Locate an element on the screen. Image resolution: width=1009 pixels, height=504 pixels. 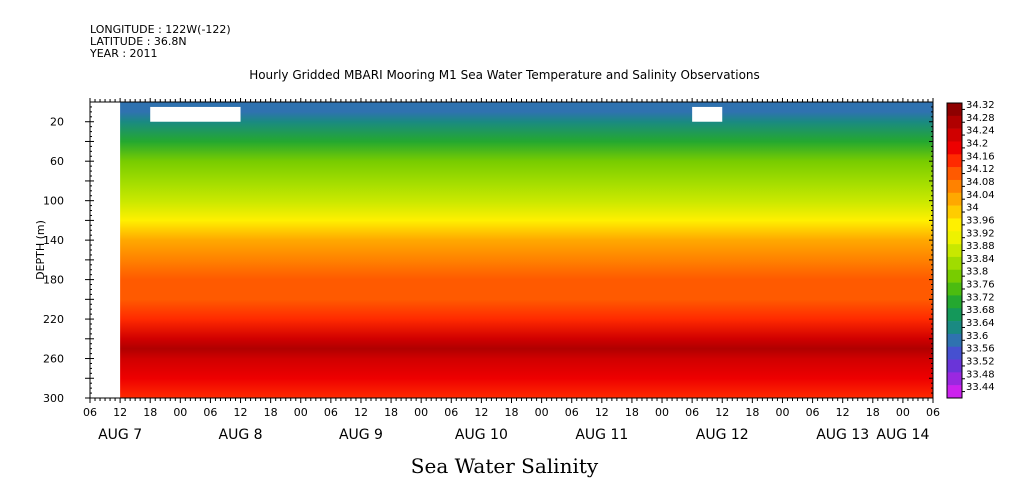
colorbar-label: 33.52 is located at coordinates (980, 362).